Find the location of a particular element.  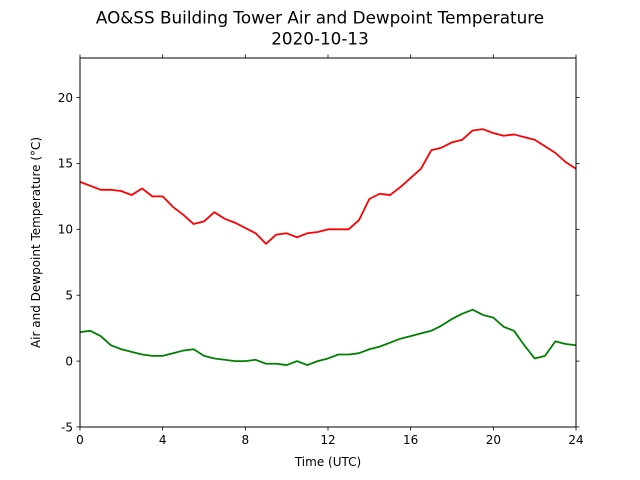

x-tick-label: 20 is located at coordinates (493, 440).